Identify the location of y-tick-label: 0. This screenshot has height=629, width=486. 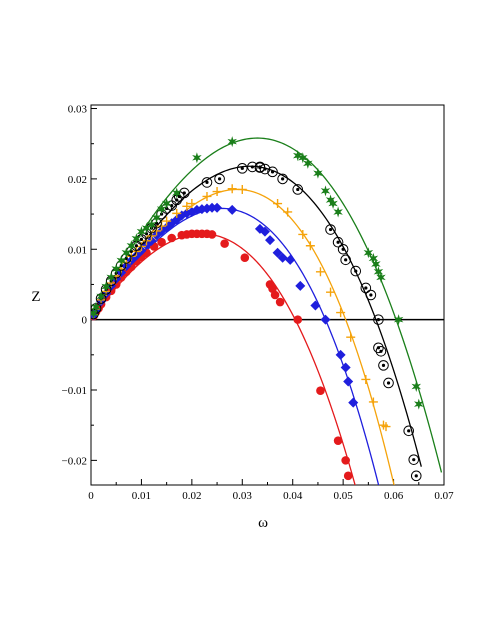
(85, 321).